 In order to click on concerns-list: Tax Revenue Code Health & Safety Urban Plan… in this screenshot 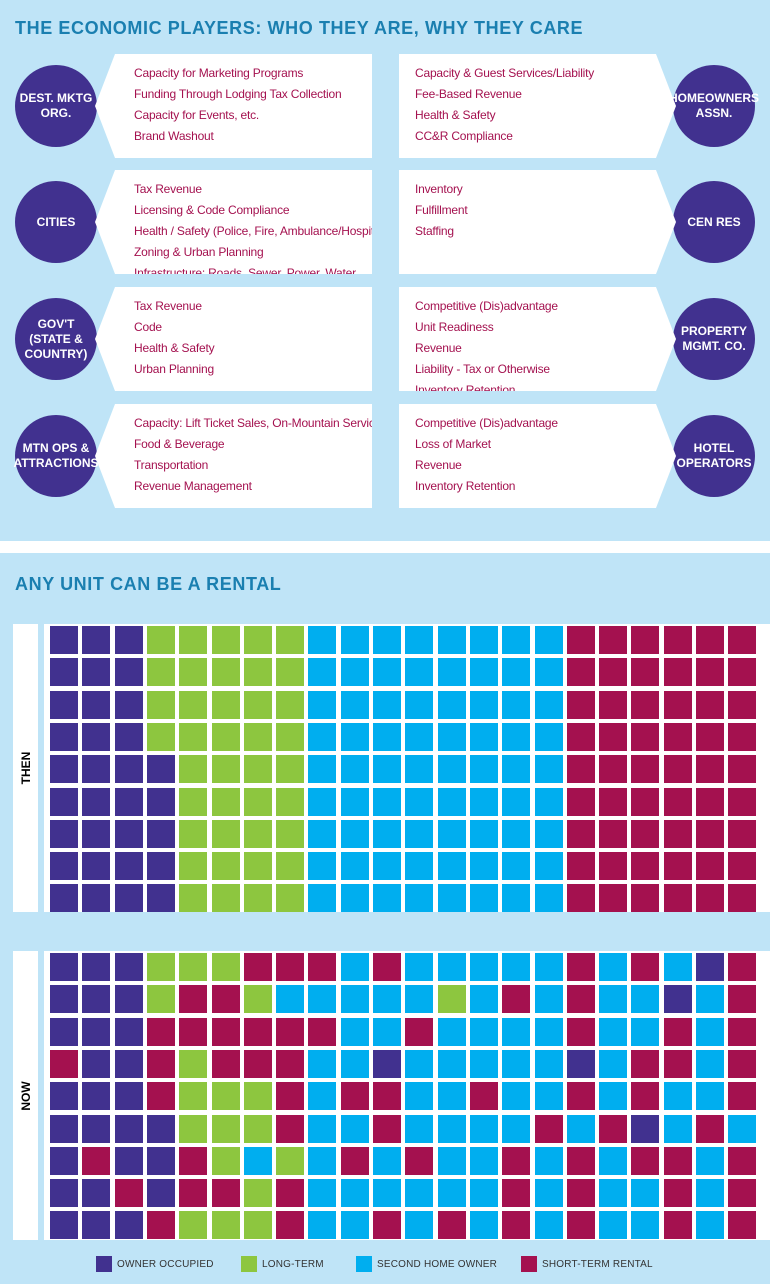, I will do `click(253, 338)`.